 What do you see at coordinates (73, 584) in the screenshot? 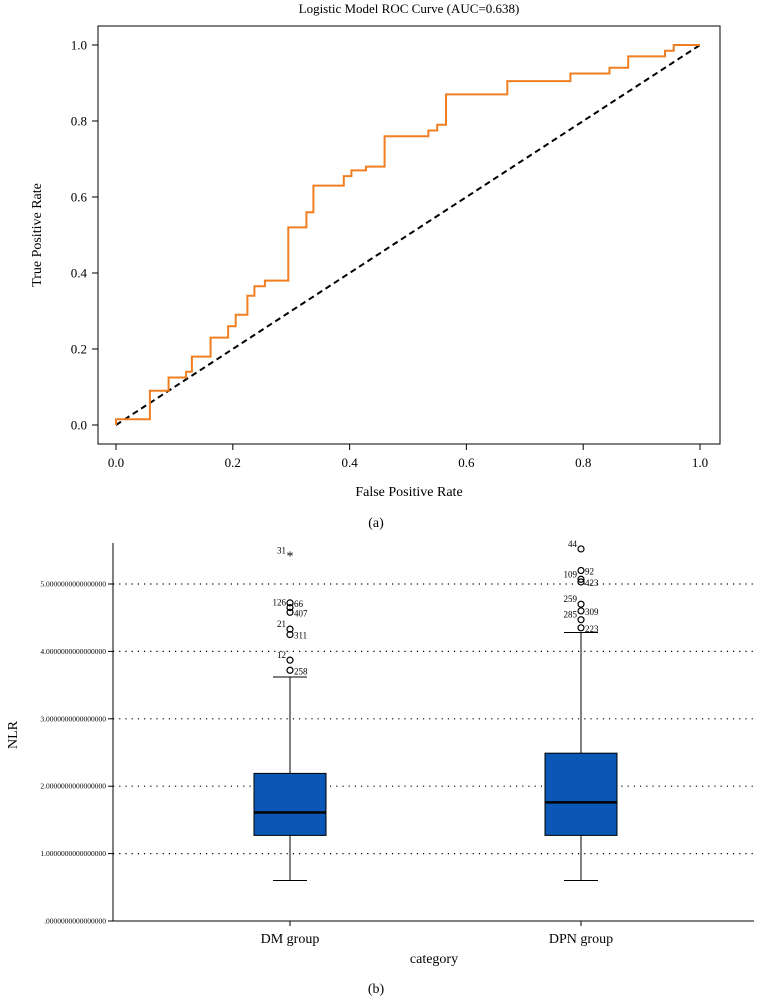
I see `box-y-tick-label: 5.0000000000000000` at bounding box center [73, 584].